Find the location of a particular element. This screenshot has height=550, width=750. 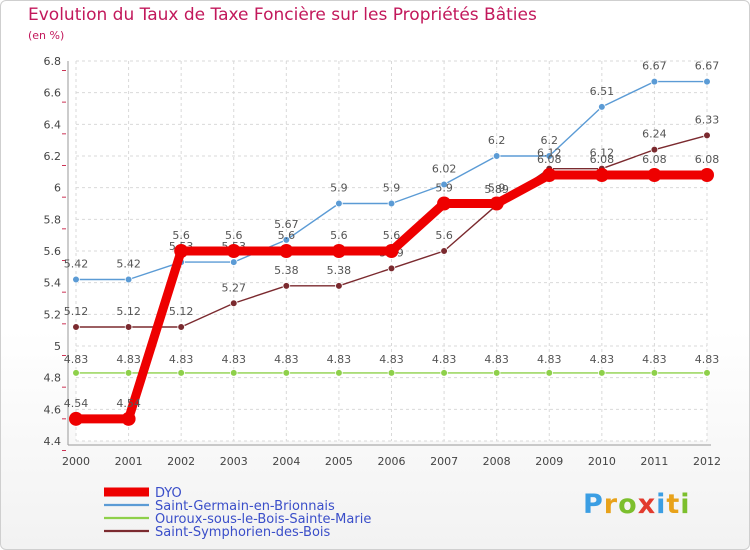

x-tick-label: 2002 is located at coordinates (181, 461).